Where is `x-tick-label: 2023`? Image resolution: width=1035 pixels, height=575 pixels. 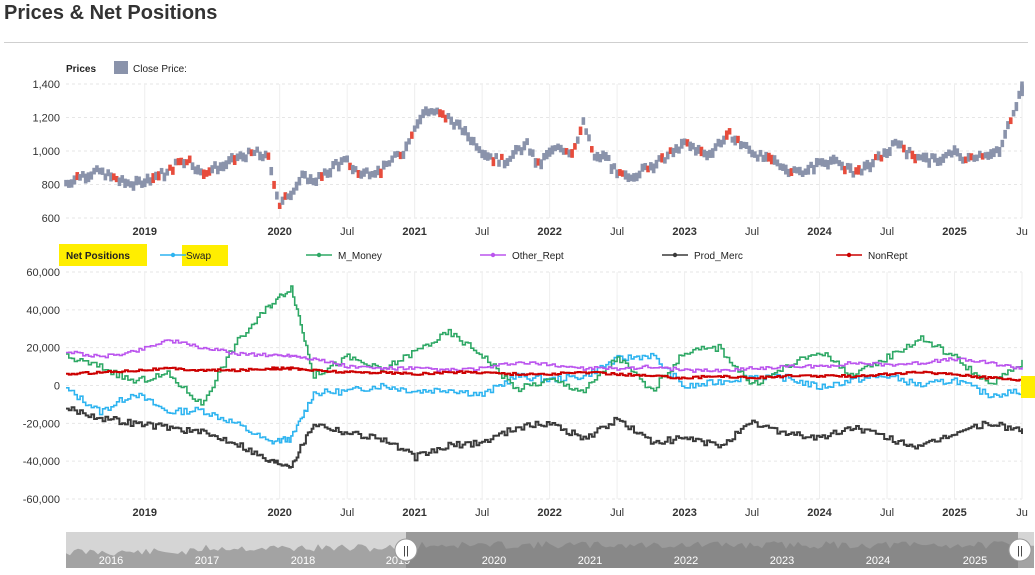 x-tick-label: 2023 is located at coordinates (684, 232).